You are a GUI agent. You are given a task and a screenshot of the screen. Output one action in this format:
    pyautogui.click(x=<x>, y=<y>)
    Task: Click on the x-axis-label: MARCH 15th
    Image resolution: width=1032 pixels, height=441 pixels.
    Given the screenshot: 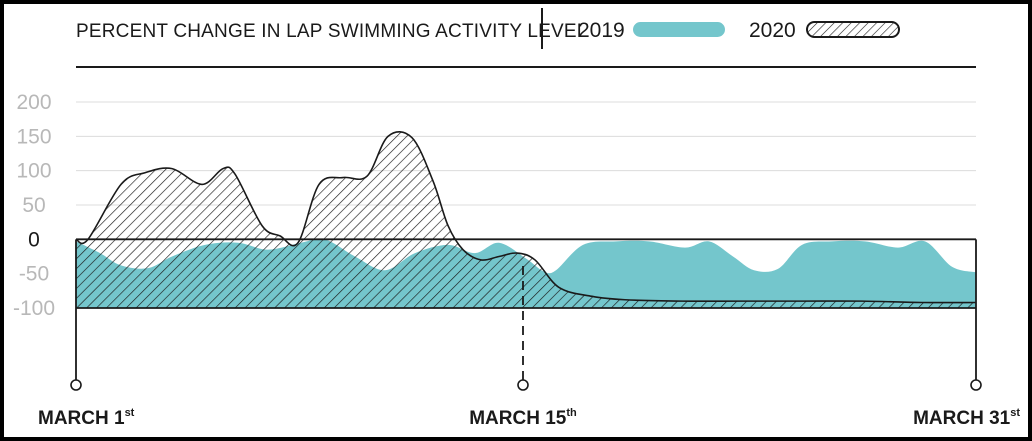 What is the action you would take?
    pyautogui.click(x=523, y=418)
    